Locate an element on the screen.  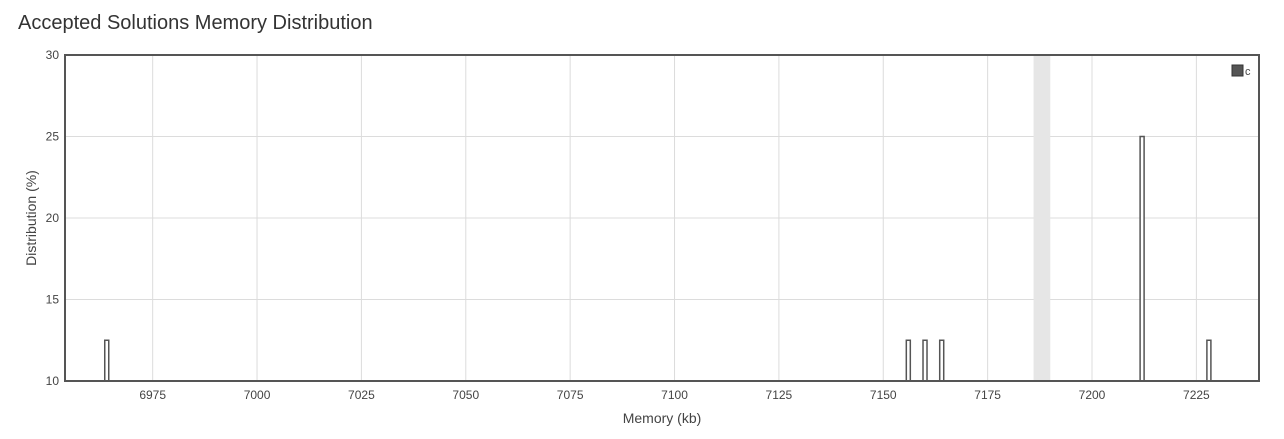
y-tick-label: 25 is located at coordinates (53, 137).